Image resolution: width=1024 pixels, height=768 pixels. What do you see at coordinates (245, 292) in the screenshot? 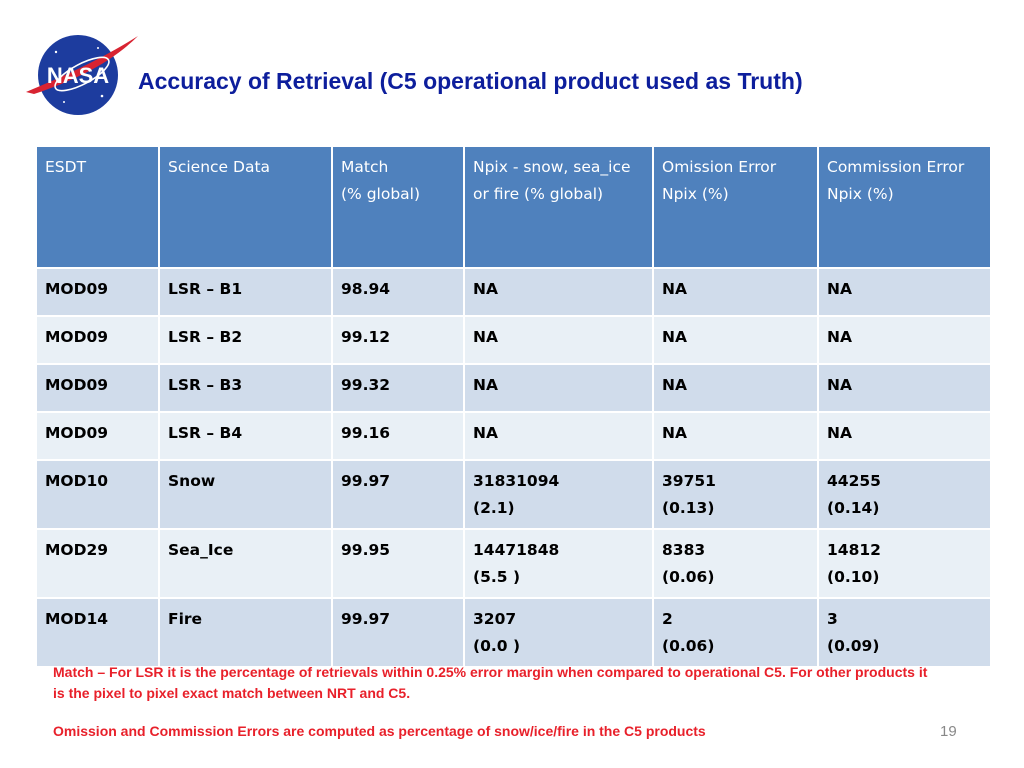
I see `cell-science-data: LSR – B1` at bounding box center [245, 292].